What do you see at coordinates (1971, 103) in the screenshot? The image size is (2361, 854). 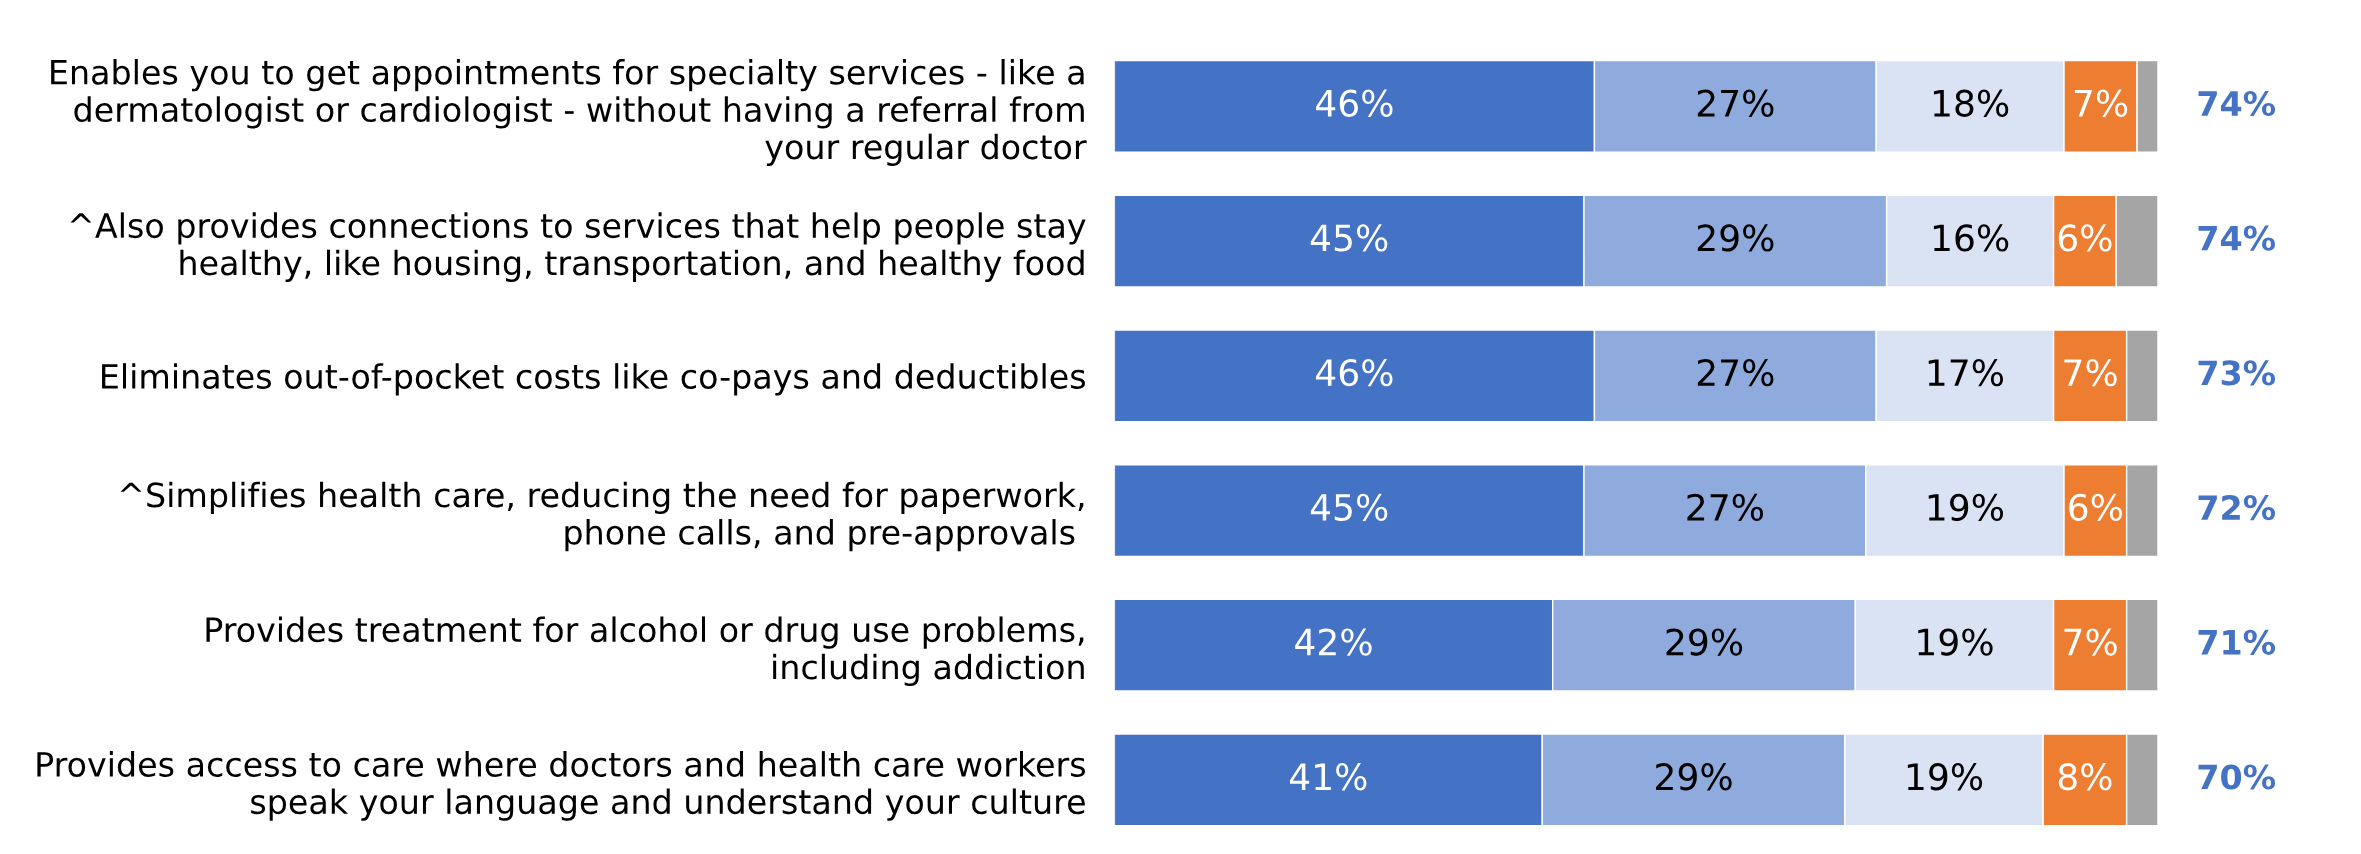 I see `data-label: 18%` at bounding box center [1971, 103].